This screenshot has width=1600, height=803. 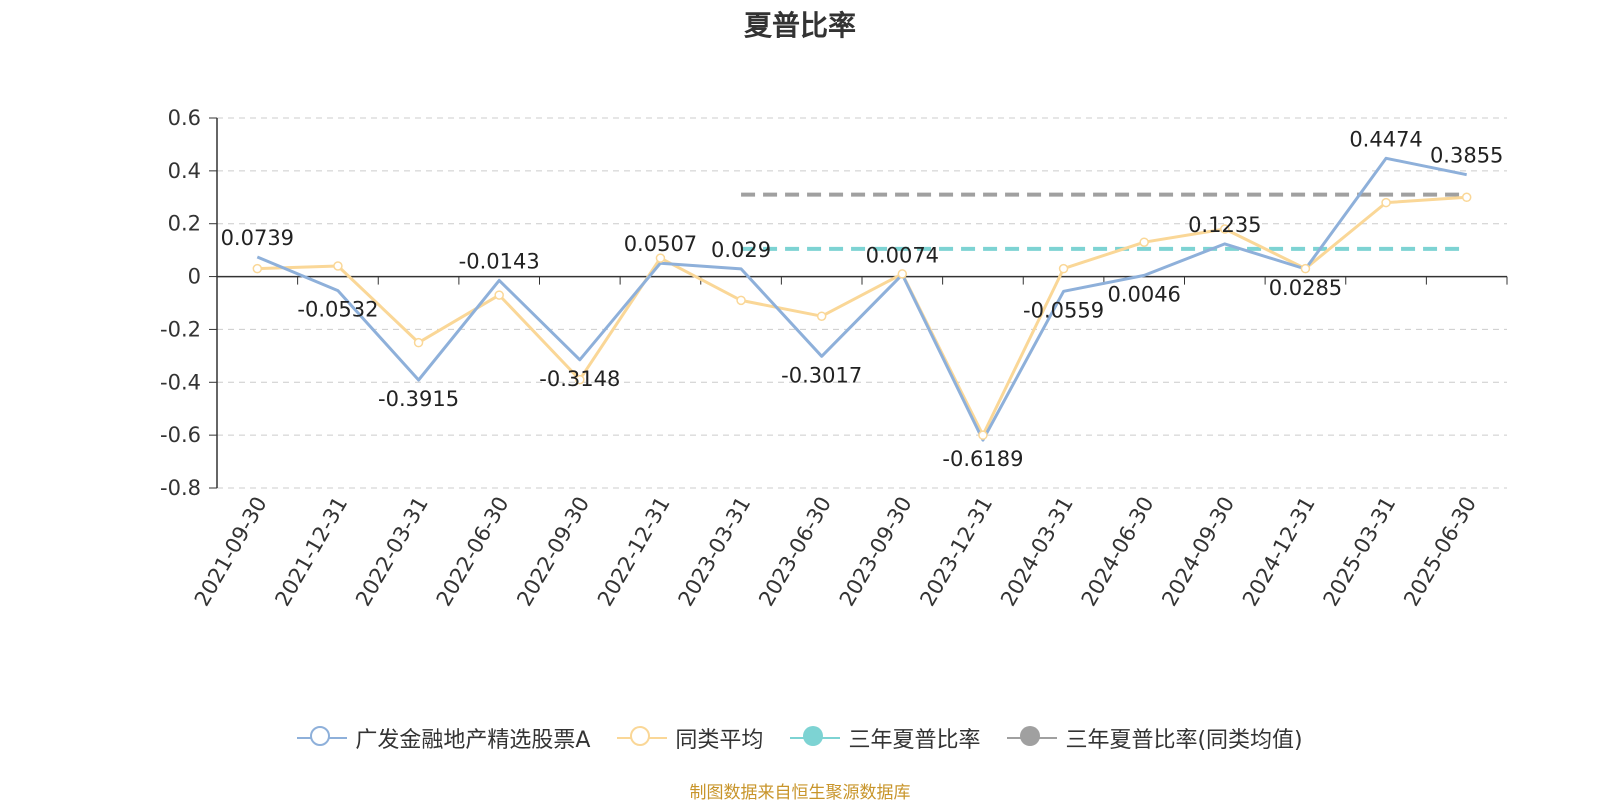 What do you see at coordinates (1118, 552) in the screenshot?
I see `x-tick-label: 2024-06-30` at bounding box center [1118, 552].